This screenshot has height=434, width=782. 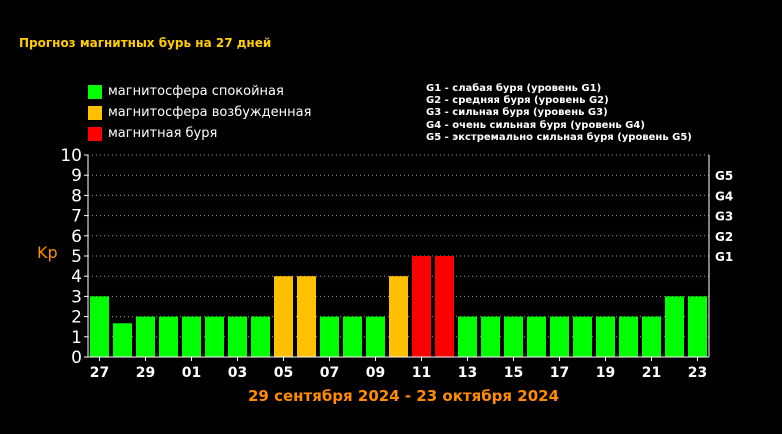 I want to click on y-tick-label: 7, so click(x=76, y=217).